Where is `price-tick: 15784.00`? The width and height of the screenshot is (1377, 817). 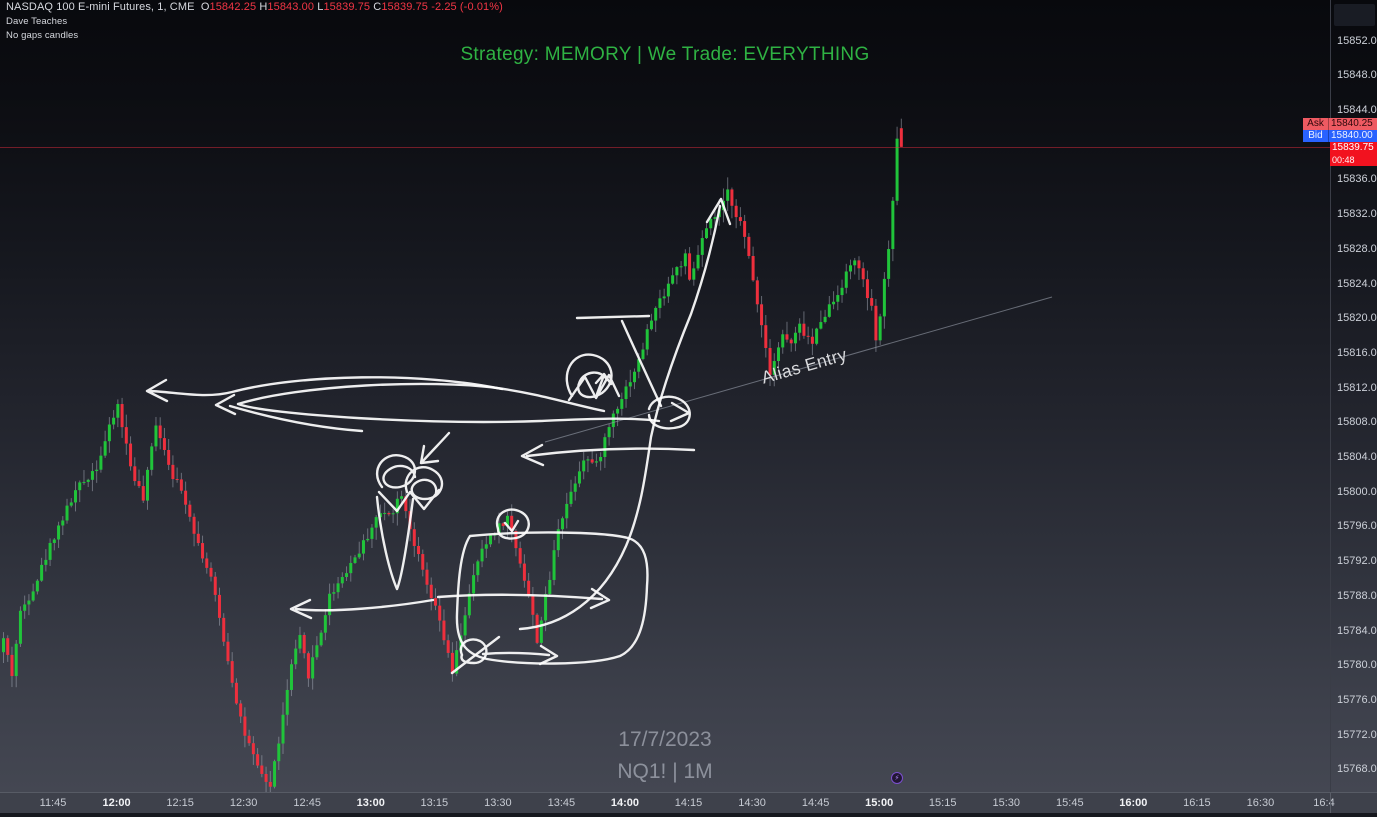 price-tick: 15784.00 is located at coordinates (1357, 630).